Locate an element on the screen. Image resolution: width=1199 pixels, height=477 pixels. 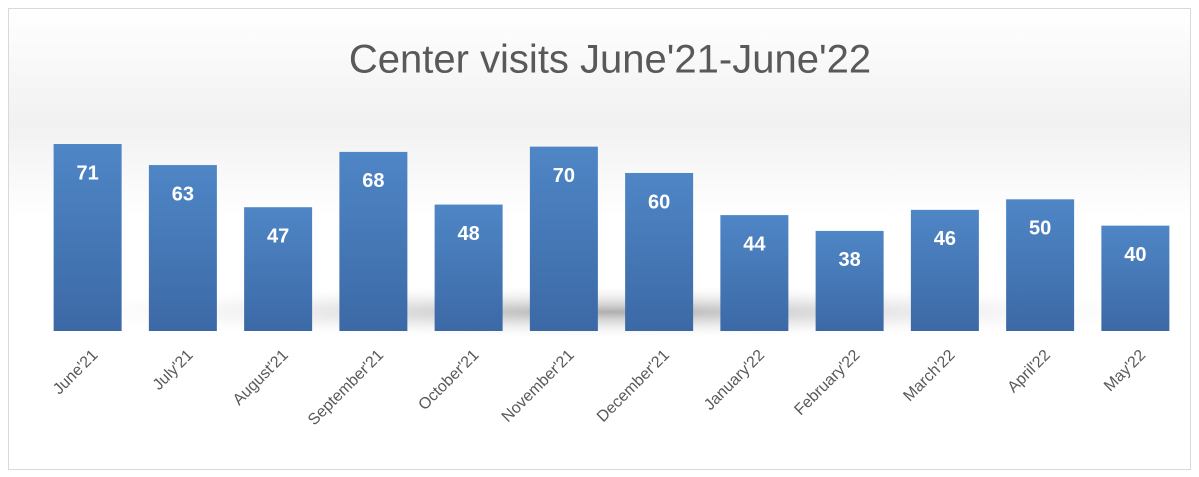
data-label: 46 is located at coordinates (945, 239).